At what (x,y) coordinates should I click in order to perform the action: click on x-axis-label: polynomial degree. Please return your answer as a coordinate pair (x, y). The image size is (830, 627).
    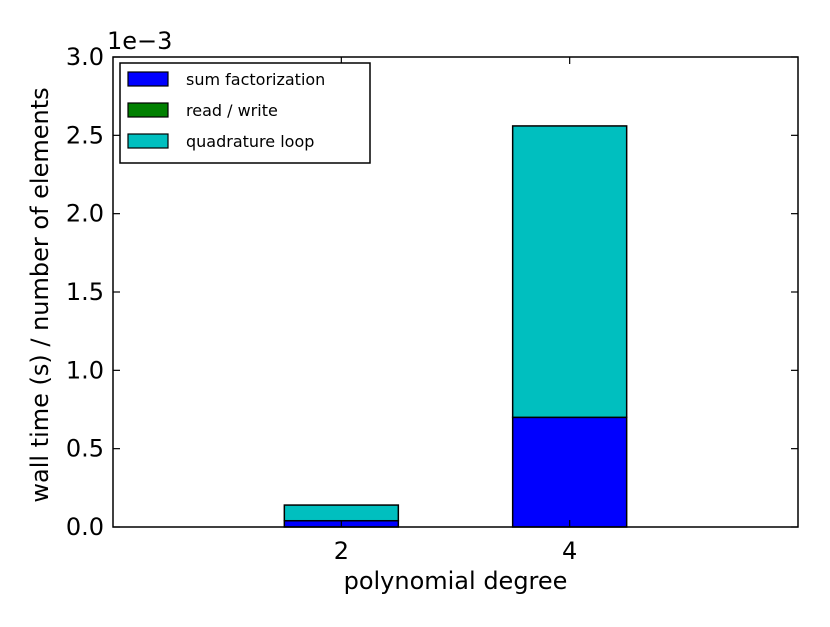
    Looking at the image, I should click on (456, 581).